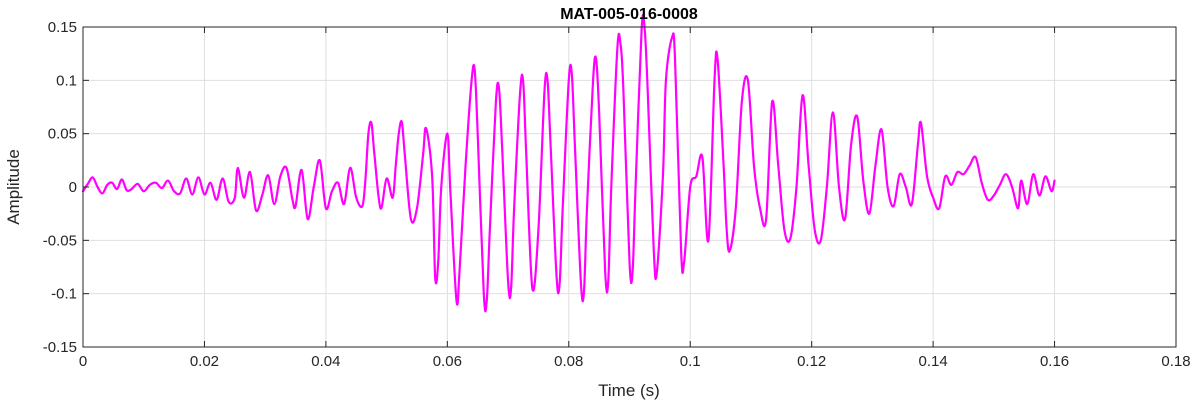 The width and height of the screenshot is (1193, 404). What do you see at coordinates (66, 80) in the screenshot?
I see `y-tick-label: 0.1` at bounding box center [66, 80].